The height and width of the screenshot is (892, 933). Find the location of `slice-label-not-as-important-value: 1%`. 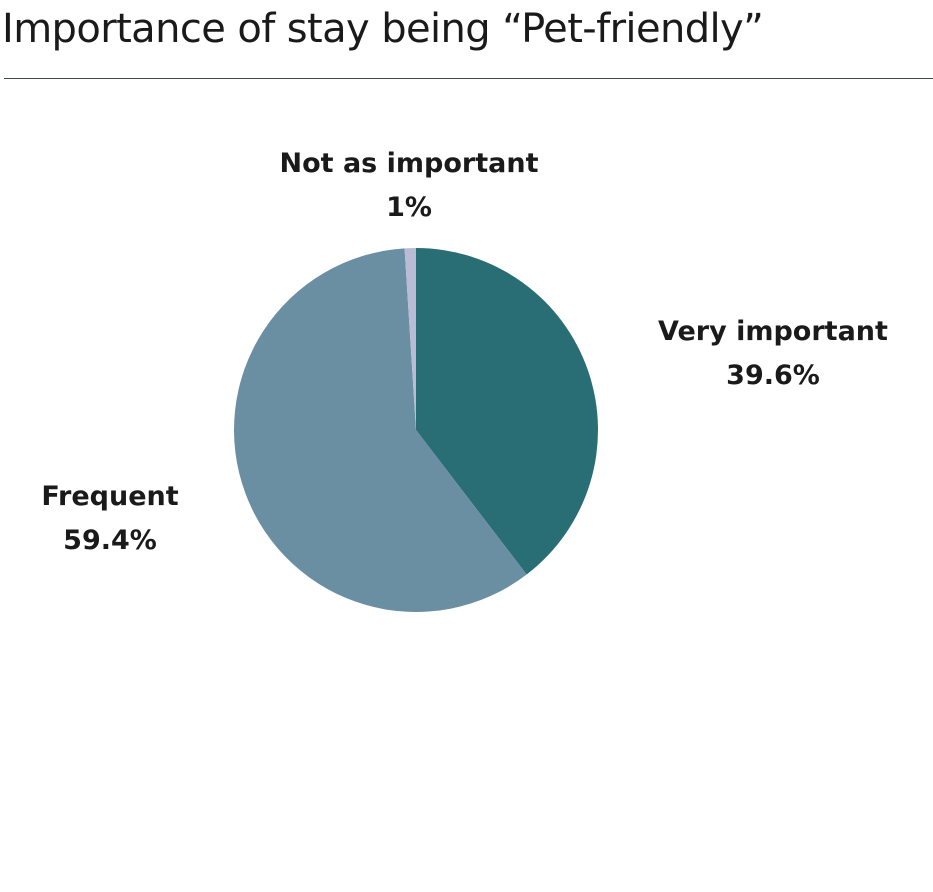

slice-label-not-as-important-value: 1% is located at coordinates (409, 207).